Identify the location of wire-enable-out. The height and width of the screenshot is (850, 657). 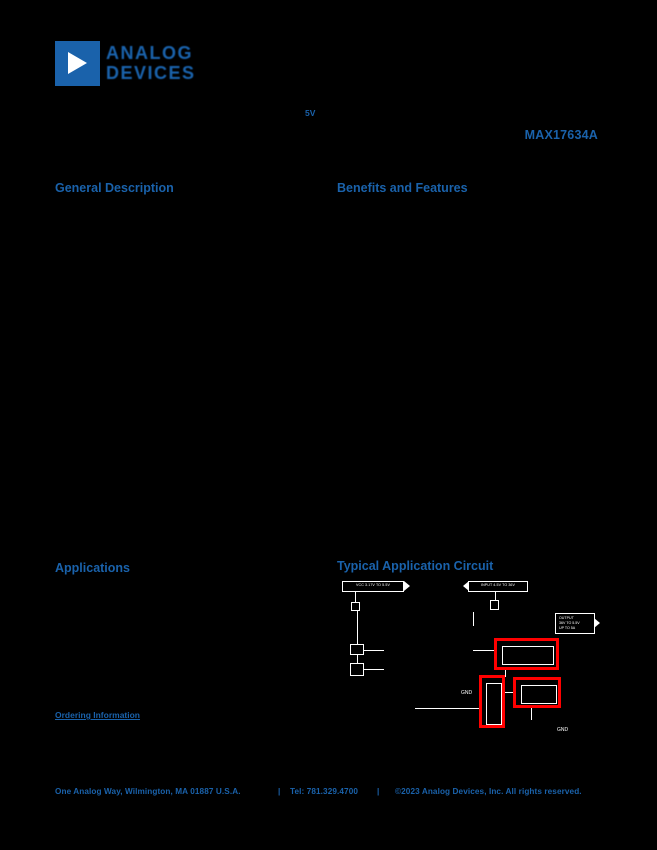
(374, 650).